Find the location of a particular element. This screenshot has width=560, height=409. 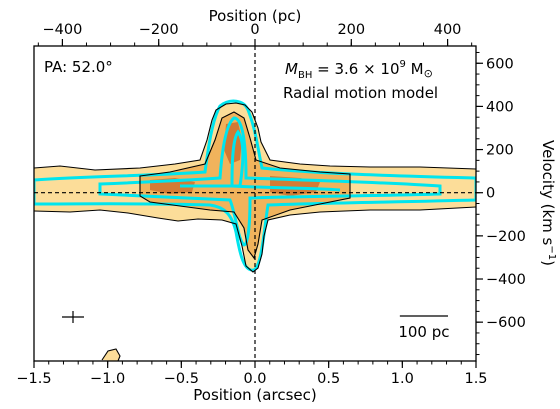

error-cross is located at coordinates (73, 317).